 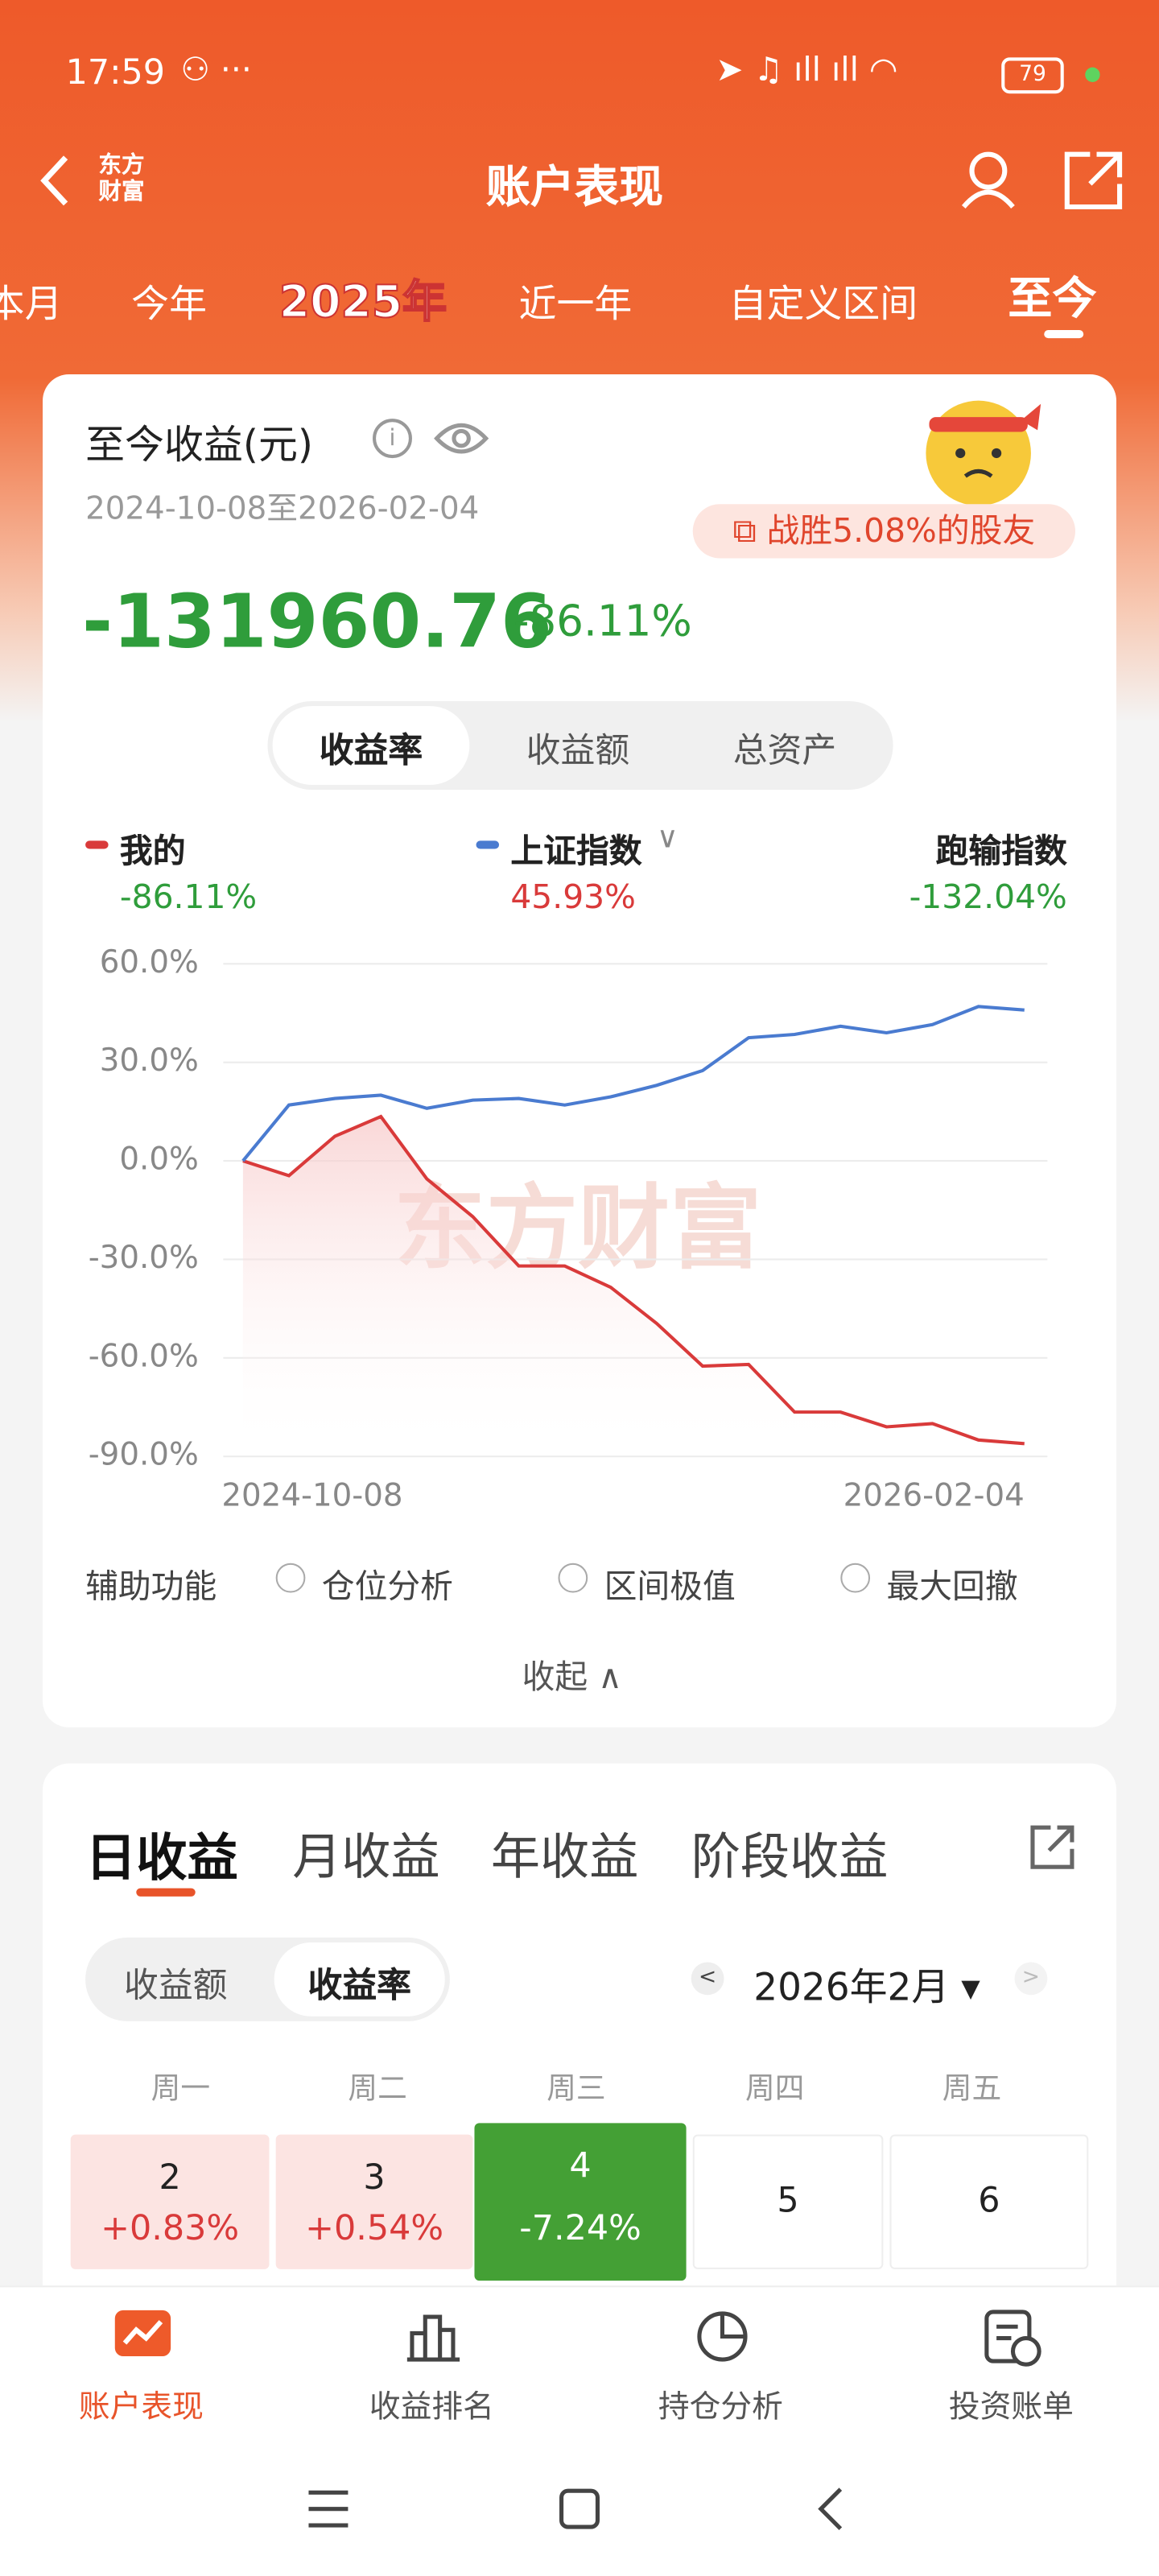 What do you see at coordinates (575, 2508) in the screenshot?
I see `gesture-bar` at bounding box center [575, 2508].